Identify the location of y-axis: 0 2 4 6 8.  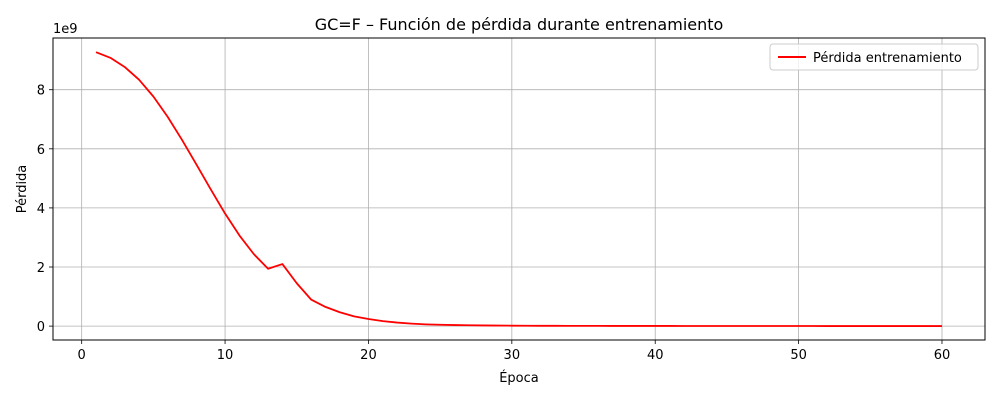
(45, 209).